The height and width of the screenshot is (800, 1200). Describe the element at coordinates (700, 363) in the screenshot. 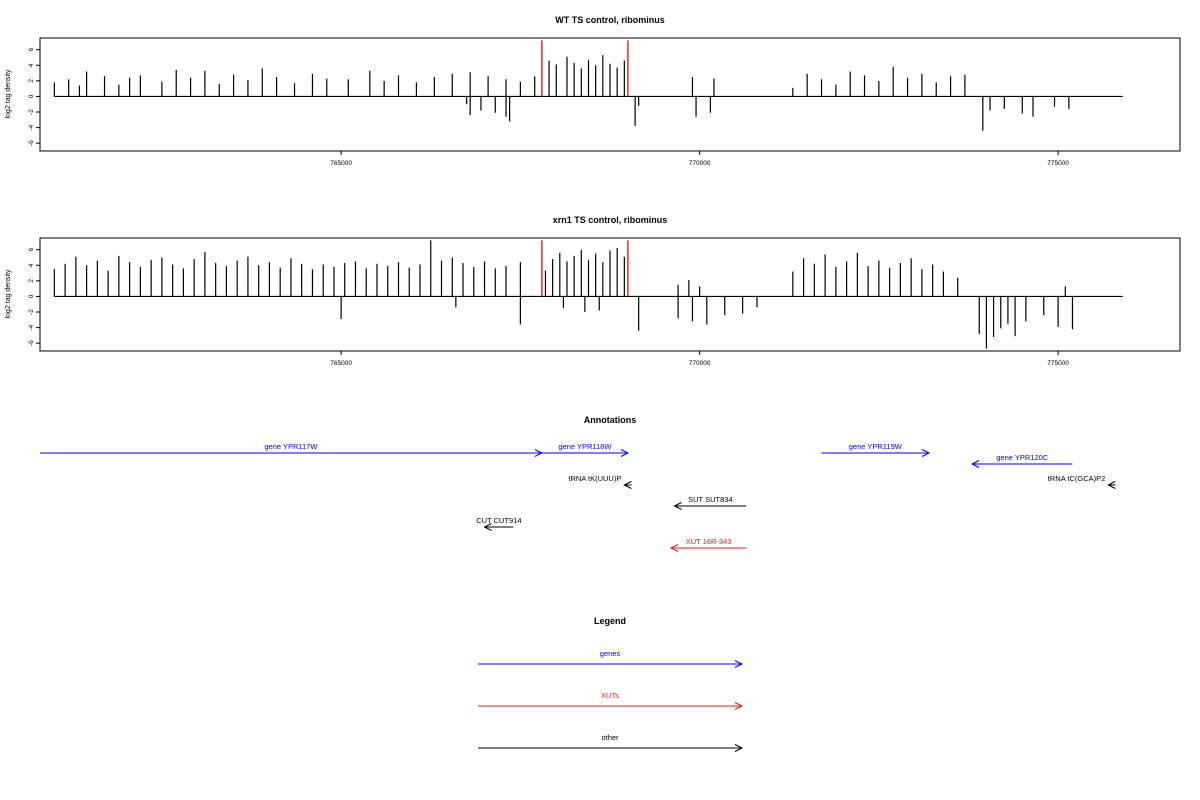

I see `xrn1-x-tick-label: 770000` at that location.